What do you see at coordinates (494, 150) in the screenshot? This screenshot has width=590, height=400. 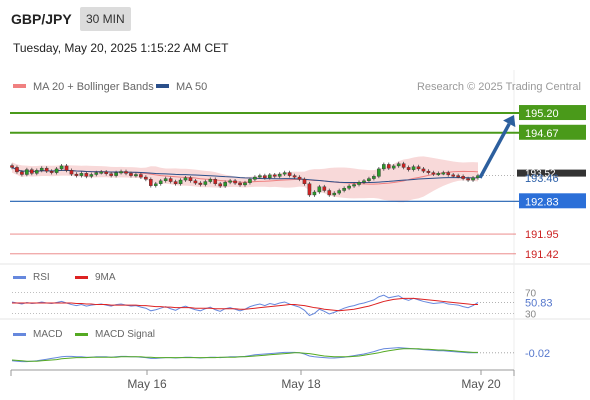 I see `projection-arrow` at bounding box center [494, 150].